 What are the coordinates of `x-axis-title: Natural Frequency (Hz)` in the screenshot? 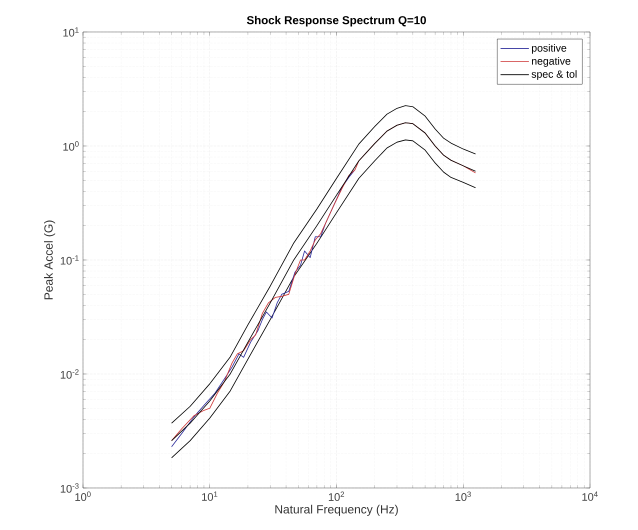 It's located at (336, 510).